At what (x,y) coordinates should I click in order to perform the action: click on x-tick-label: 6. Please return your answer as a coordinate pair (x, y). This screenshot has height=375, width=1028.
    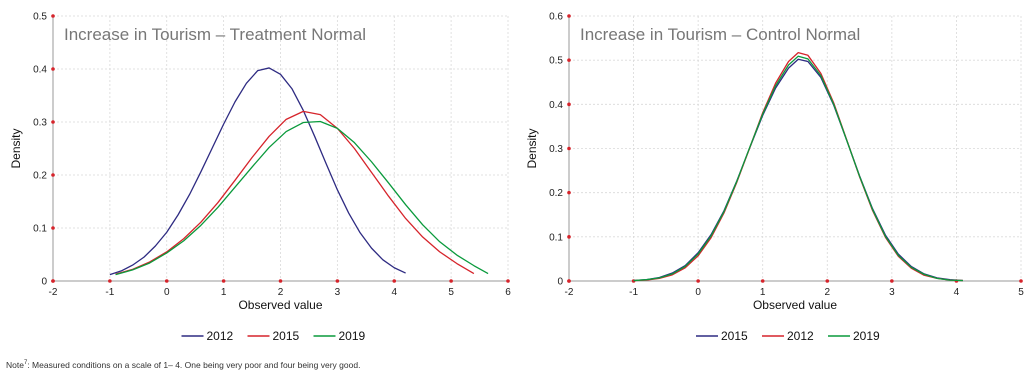
    Looking at the image, I should click on (508, 292).